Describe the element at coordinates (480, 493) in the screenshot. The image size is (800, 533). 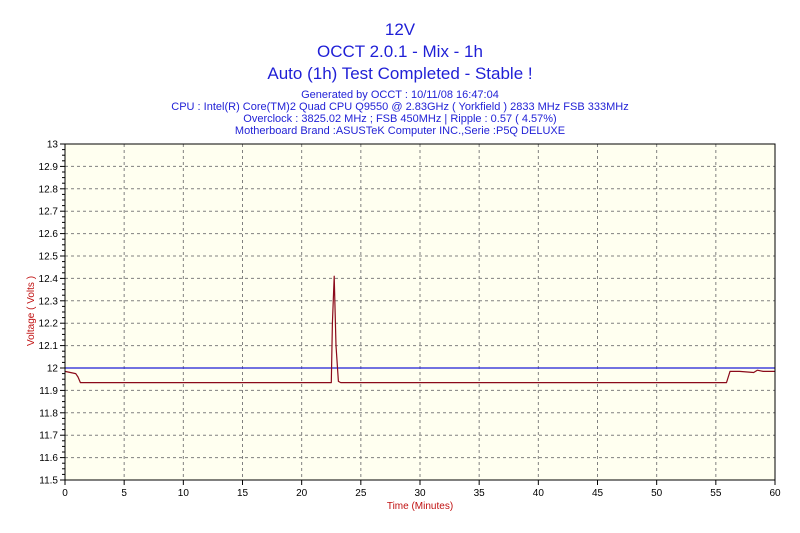
I see `x-tick-label: 35` at that location.